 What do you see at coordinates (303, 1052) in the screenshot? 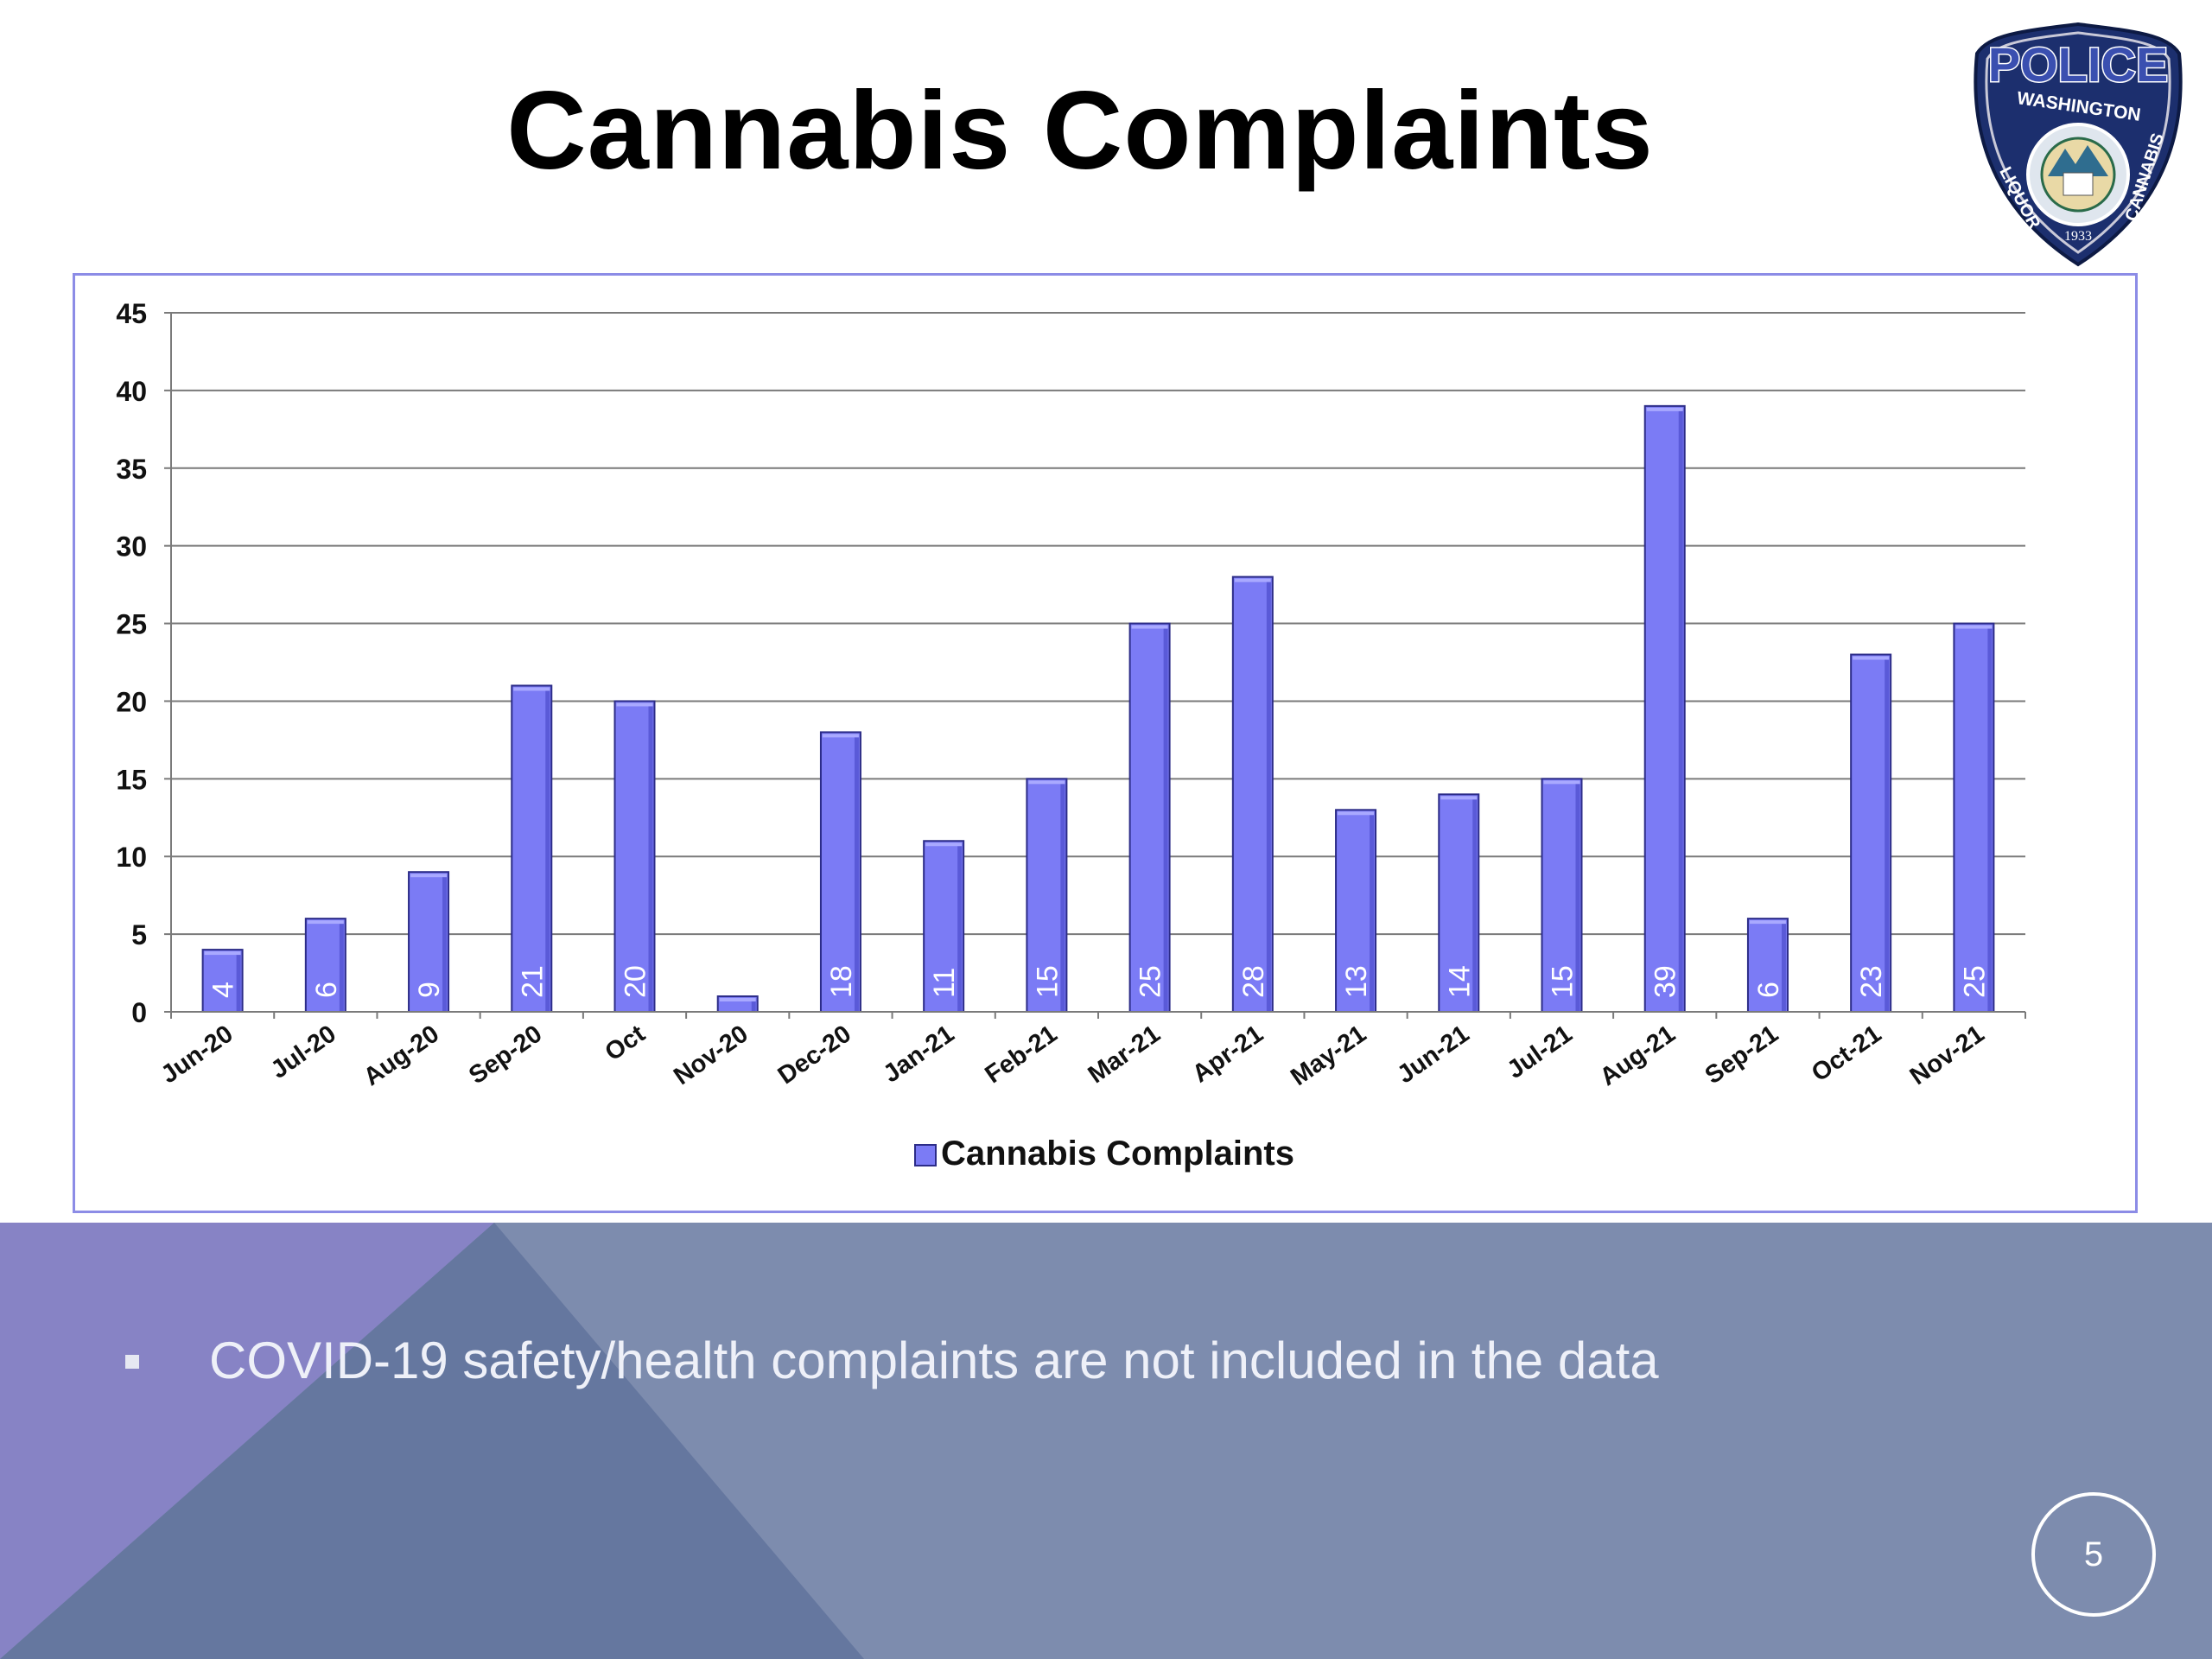
I see `x-tick-label: Jul-20` at bounding box center [303, 1052].